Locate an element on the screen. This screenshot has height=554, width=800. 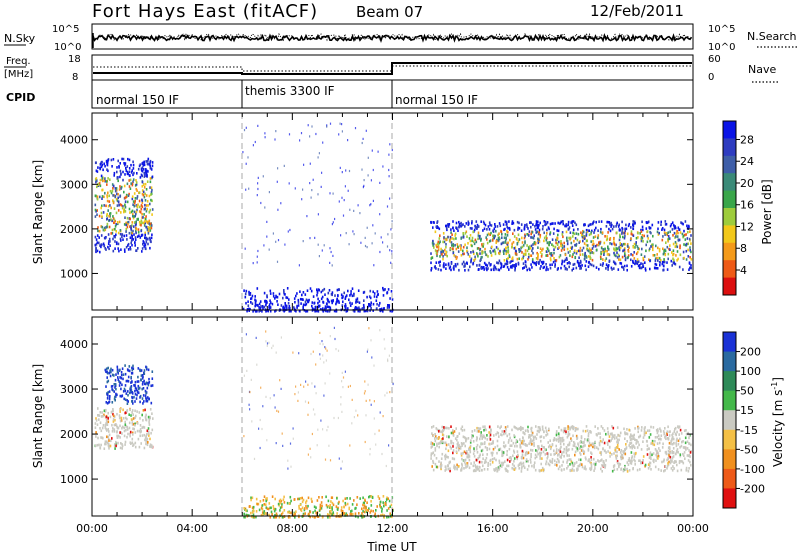
colorbar-tick-label: 28 is located at coordinates (747, 139).